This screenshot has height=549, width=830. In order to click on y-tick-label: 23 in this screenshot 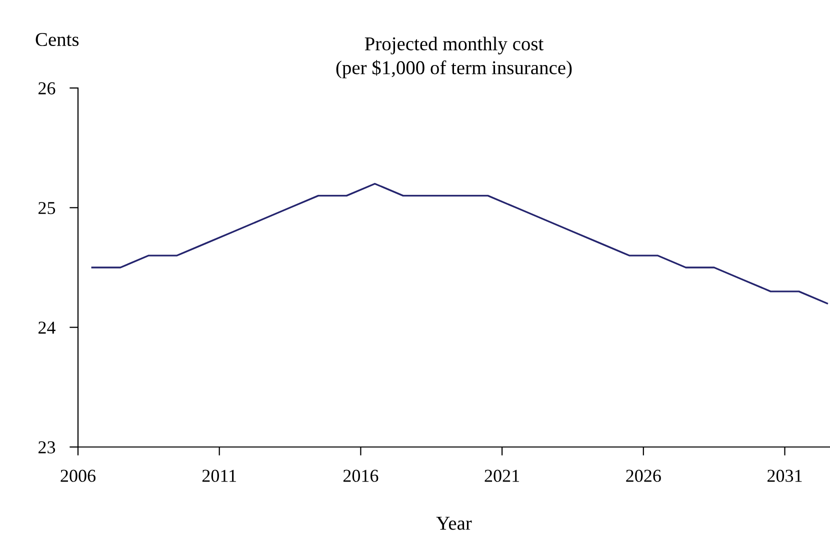, I will do `click(47, 447)`.